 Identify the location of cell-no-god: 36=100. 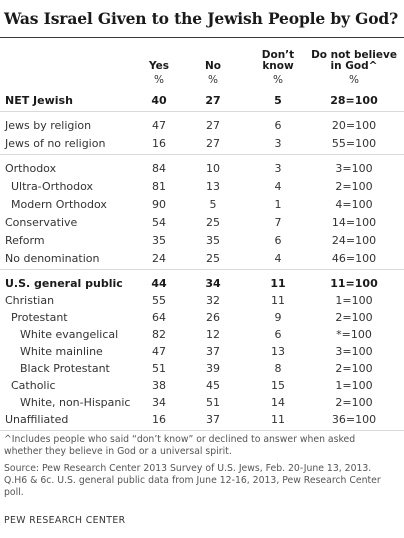
(354, 419).